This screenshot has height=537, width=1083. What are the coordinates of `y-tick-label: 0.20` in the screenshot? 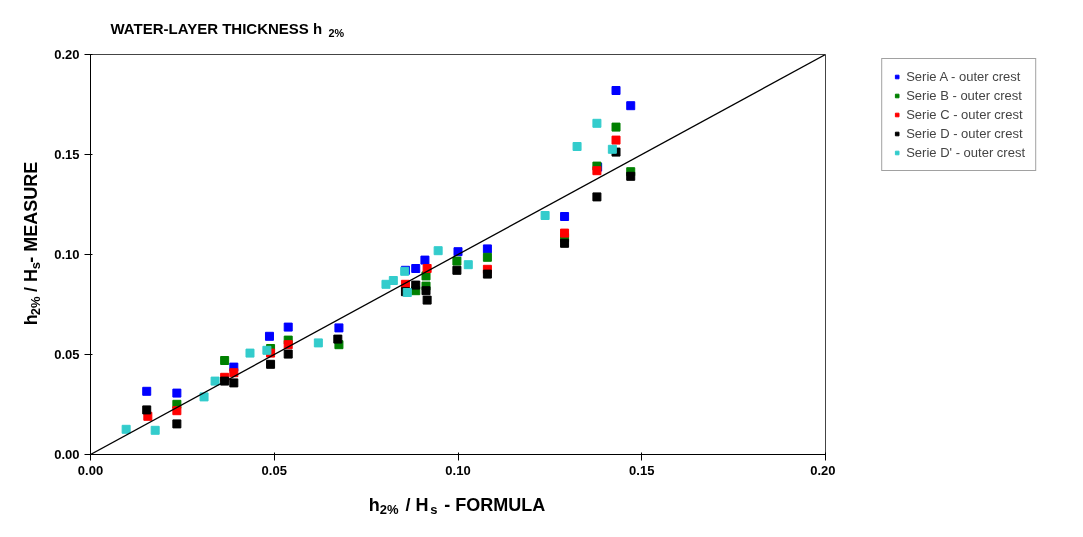 It's located at (67, 54).